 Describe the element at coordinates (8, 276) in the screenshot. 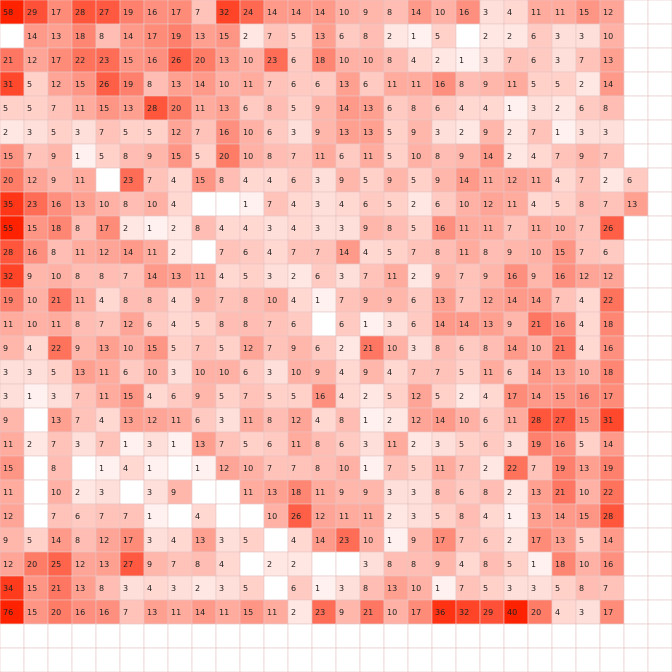

I see `cell-value-label: 32` at that location.